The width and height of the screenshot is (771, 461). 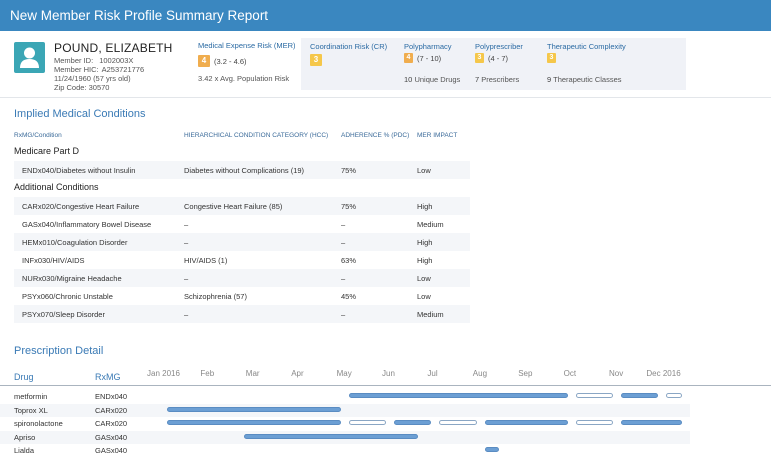 What do you see at coordinates (256, 135) in the screenshot?
I see `col-header-hcc: HIERARCHICAL CONDITION CATEGORY (HCC)` at bounding box center [256, 135].